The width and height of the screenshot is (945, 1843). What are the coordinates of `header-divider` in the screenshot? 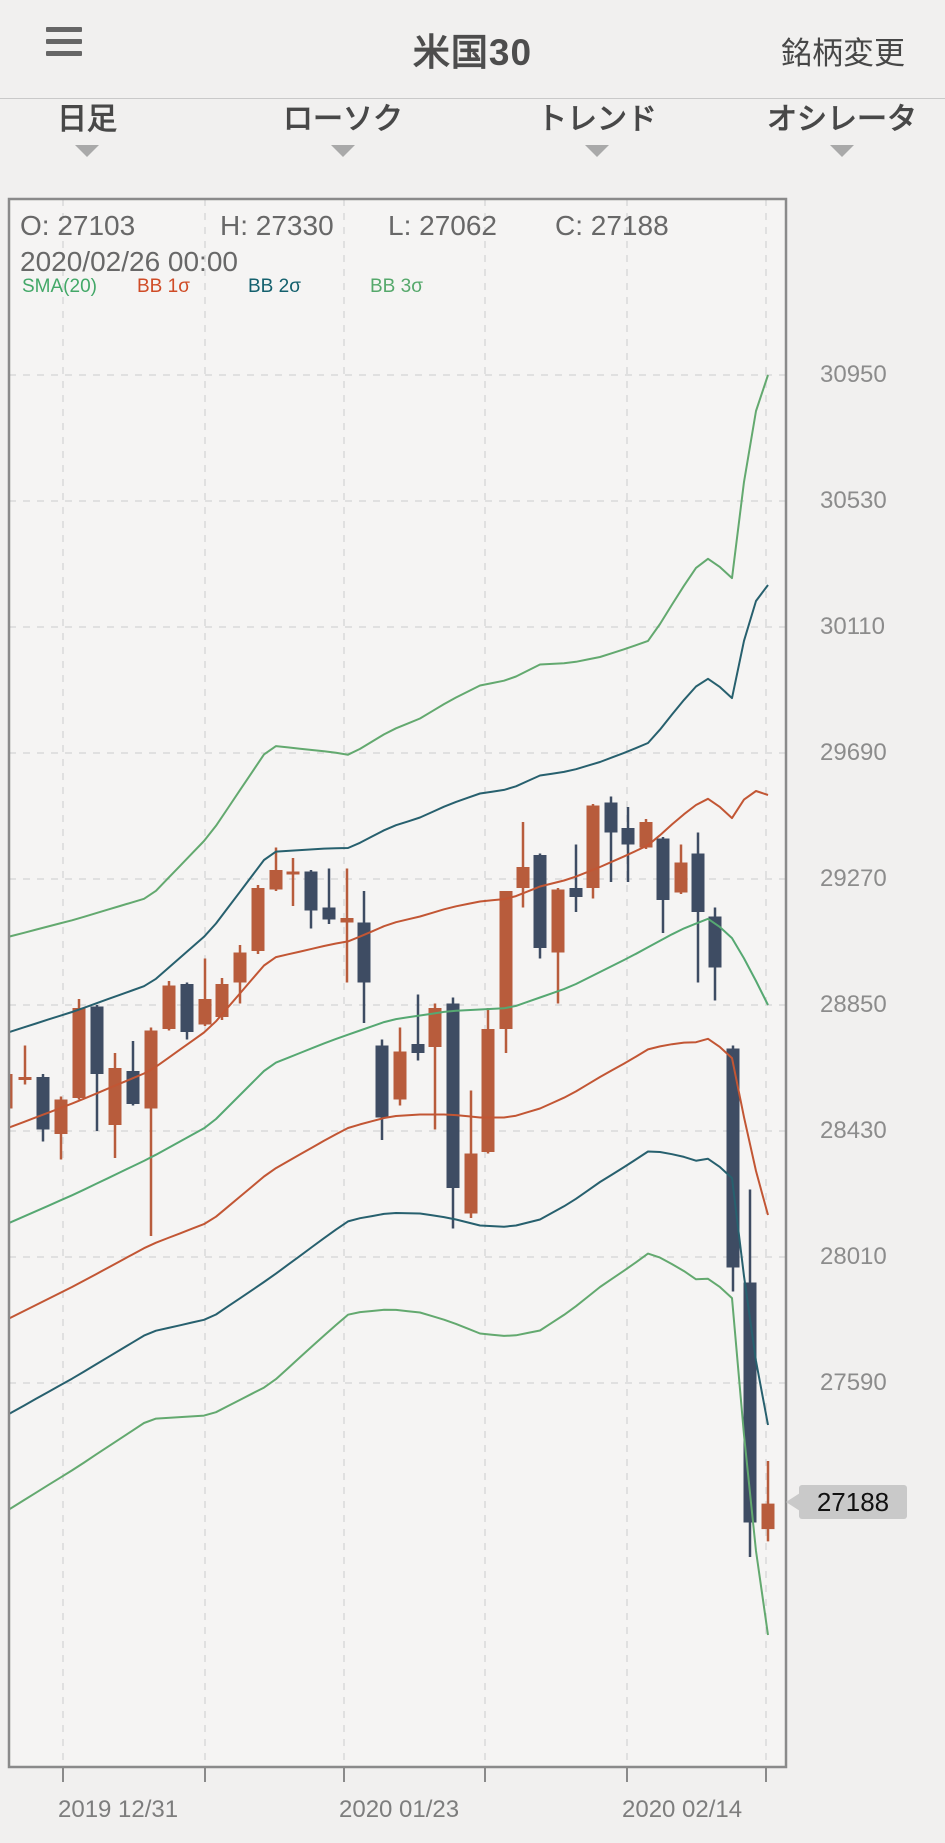 It's located at (472, 98).